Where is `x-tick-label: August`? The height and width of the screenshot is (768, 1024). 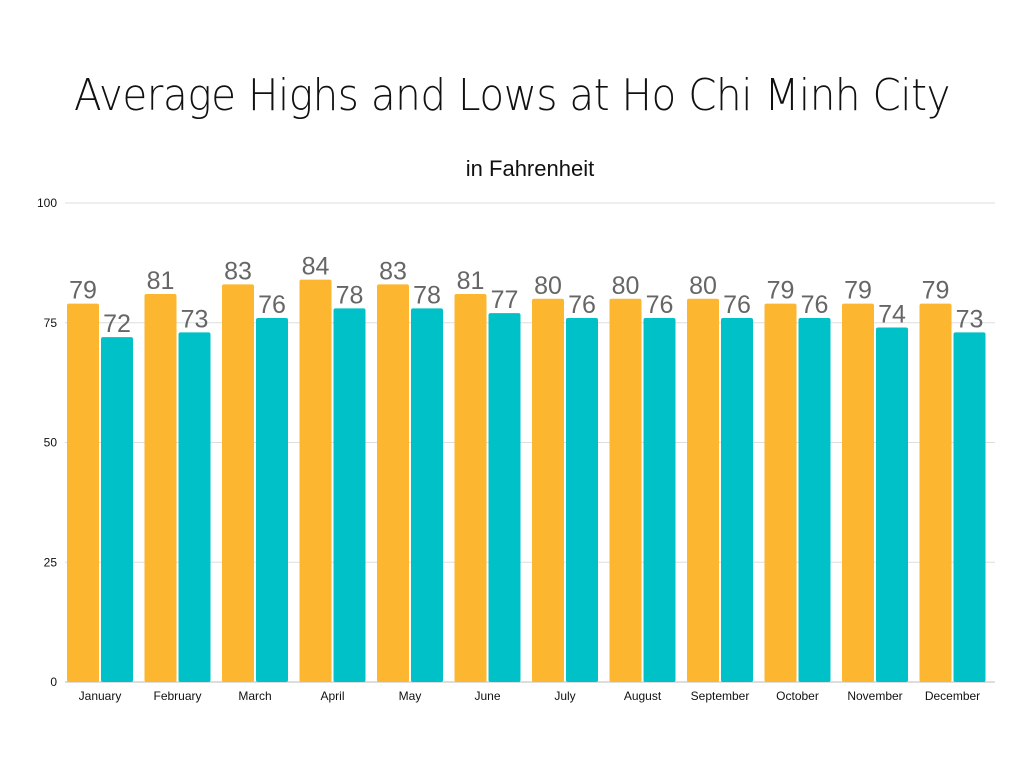 x-tick-label: August is located at coordinates (643, 696).